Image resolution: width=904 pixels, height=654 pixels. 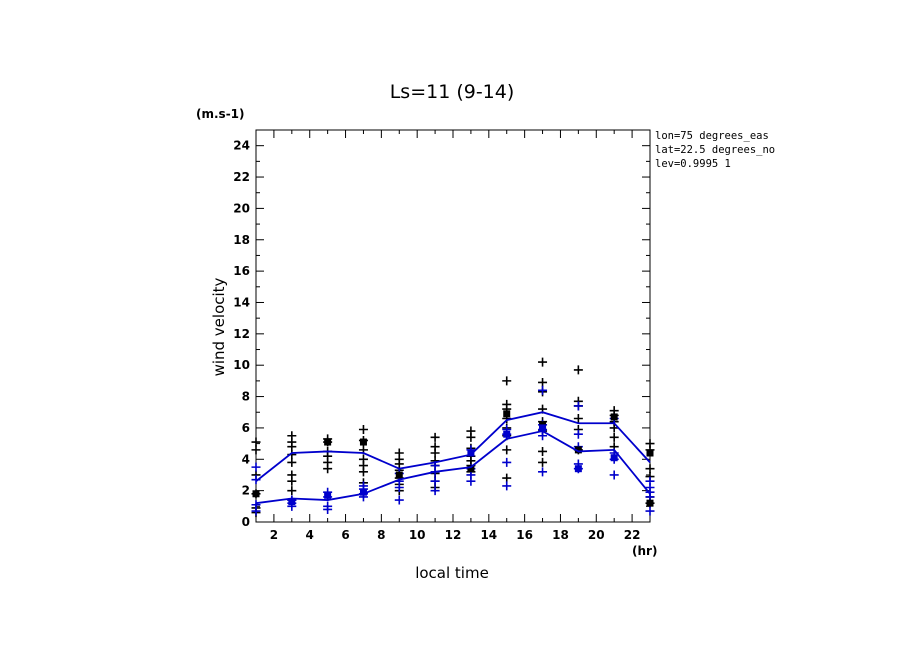 What do you see at coordinates (560, 535) in the screenshot?
I see `x-tick-label: 18` at bounding box center [560, 535].